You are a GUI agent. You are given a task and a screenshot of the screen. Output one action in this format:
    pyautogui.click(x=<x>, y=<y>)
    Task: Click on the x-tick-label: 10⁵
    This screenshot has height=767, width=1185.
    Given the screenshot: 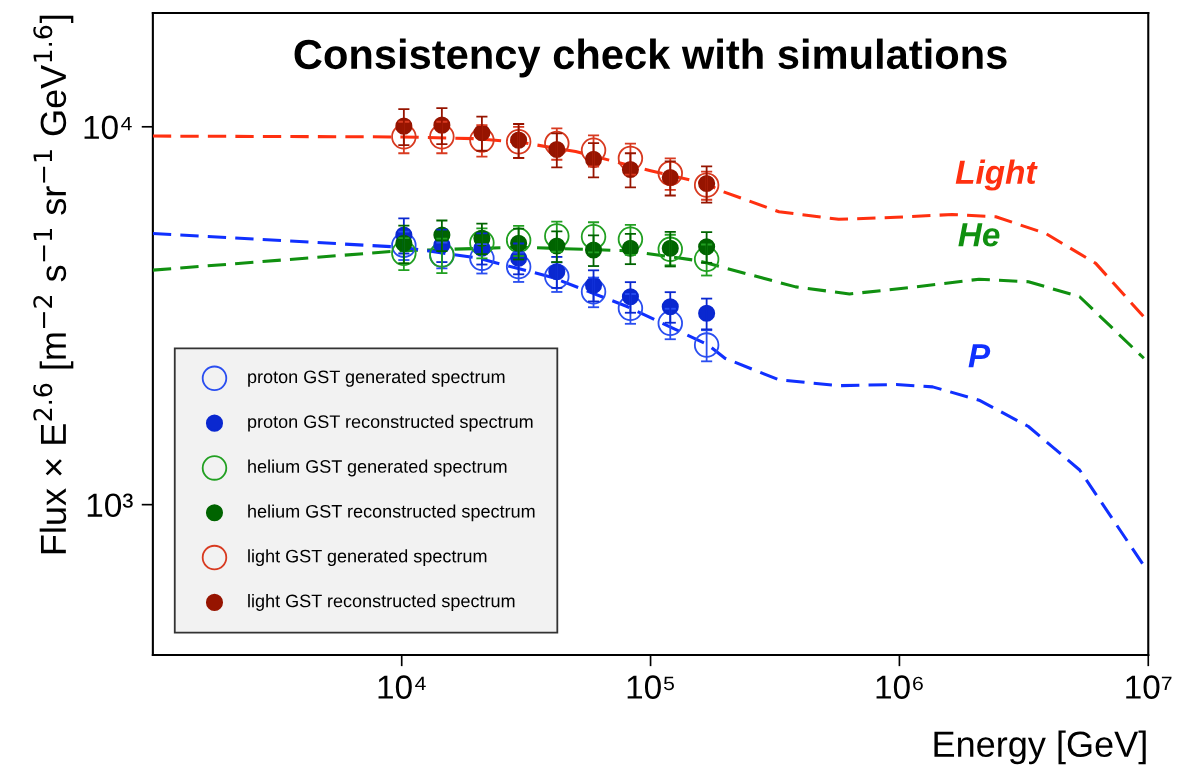 What is the action you would take?
    pyautogui.click(x=650, y=687)
    